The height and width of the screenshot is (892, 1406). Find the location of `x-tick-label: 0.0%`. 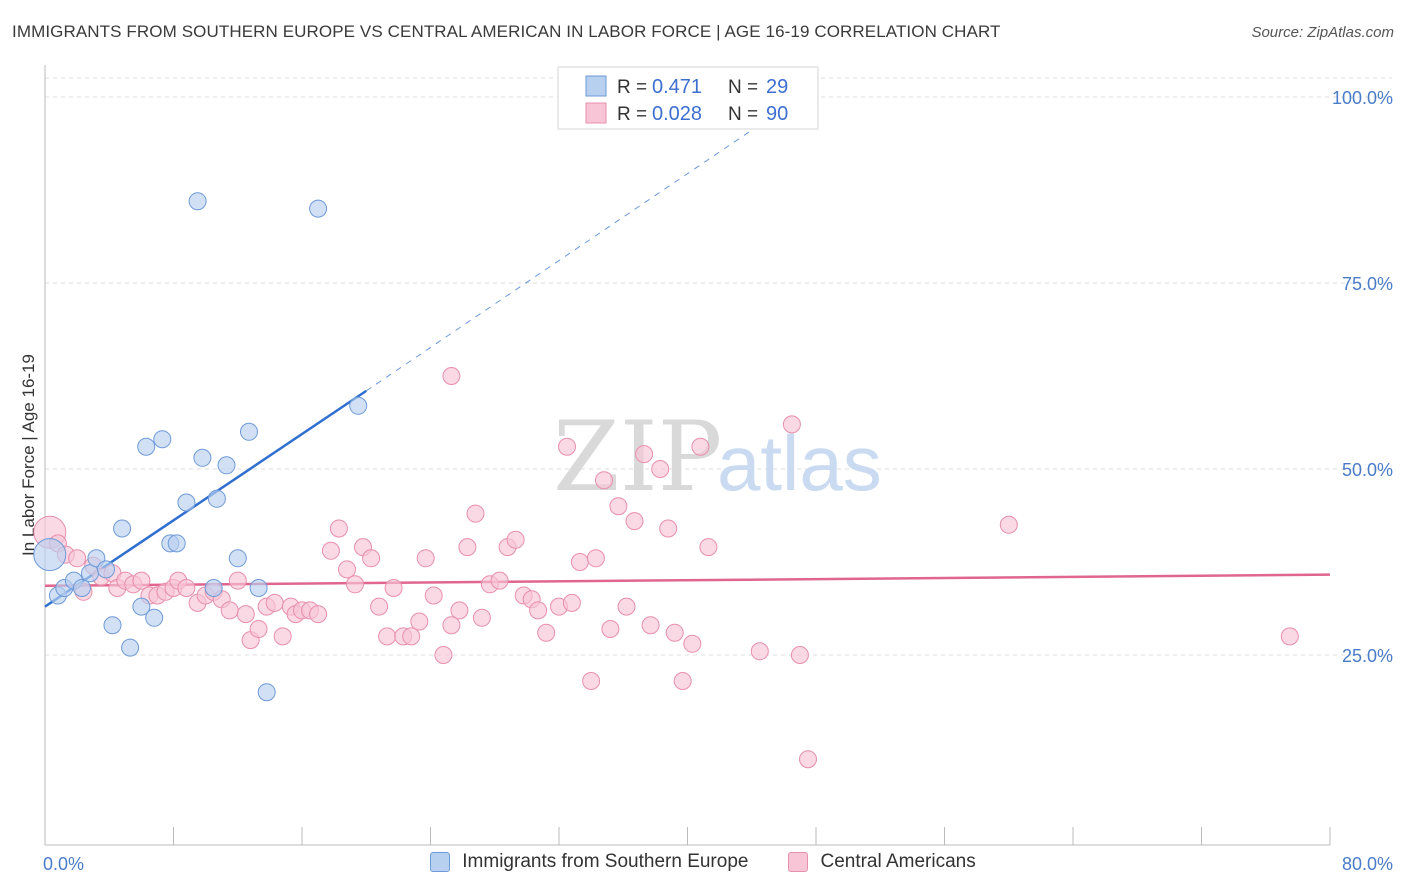

x-tick-label: 0.0% is located at coordinates (63, 864).